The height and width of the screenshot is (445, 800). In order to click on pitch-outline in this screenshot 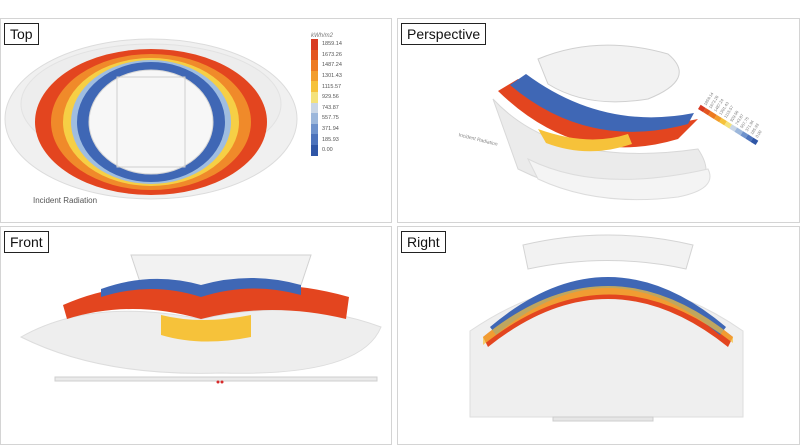, I will do `click(151, 122)`.